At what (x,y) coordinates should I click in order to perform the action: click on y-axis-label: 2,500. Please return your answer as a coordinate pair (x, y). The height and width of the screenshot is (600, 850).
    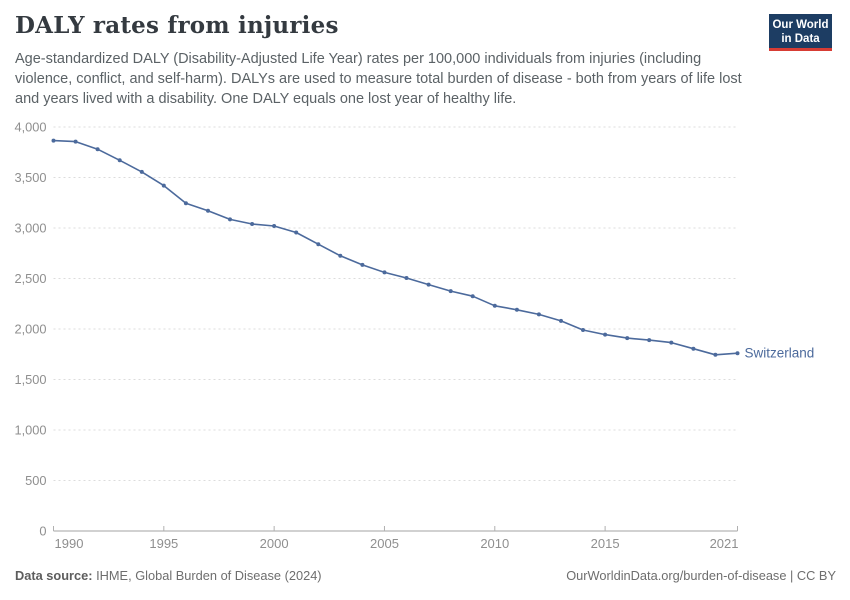
    Looking at the image, I should click on (30, 278).